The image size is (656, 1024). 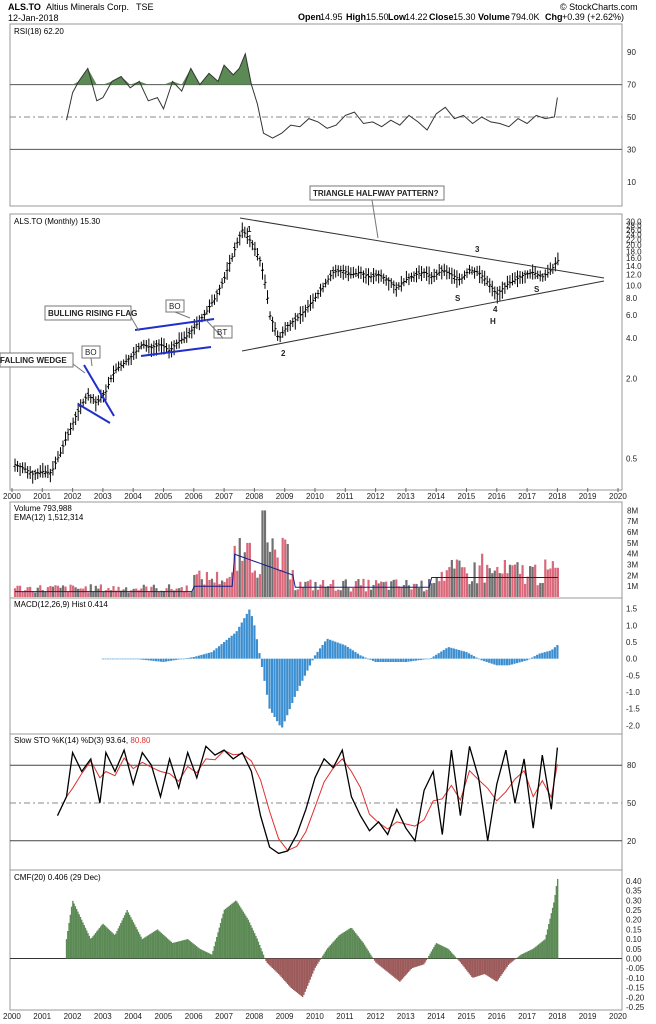 What do you see at coordinates (458, 298) in the screenshot?
I see `left-shoulder-label: S` at bounding box center [458, 298].